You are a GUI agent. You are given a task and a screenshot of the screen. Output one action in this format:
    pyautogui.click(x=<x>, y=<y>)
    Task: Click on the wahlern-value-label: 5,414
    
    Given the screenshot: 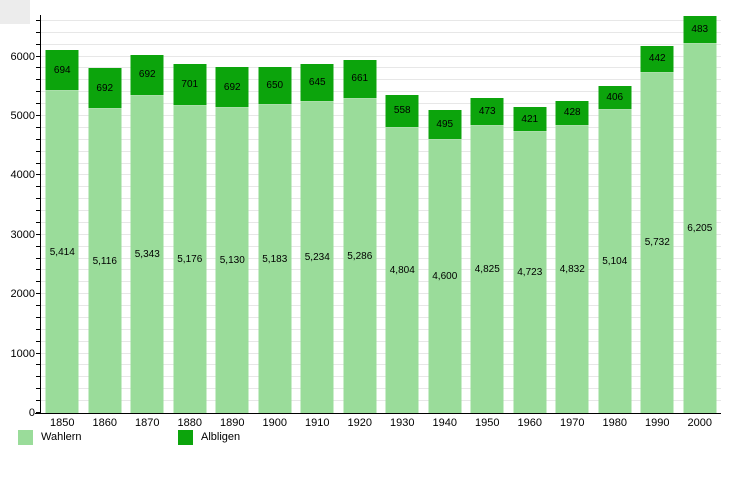 What is the action you would take?
    pyautogui.click(x=62, y=252)
    